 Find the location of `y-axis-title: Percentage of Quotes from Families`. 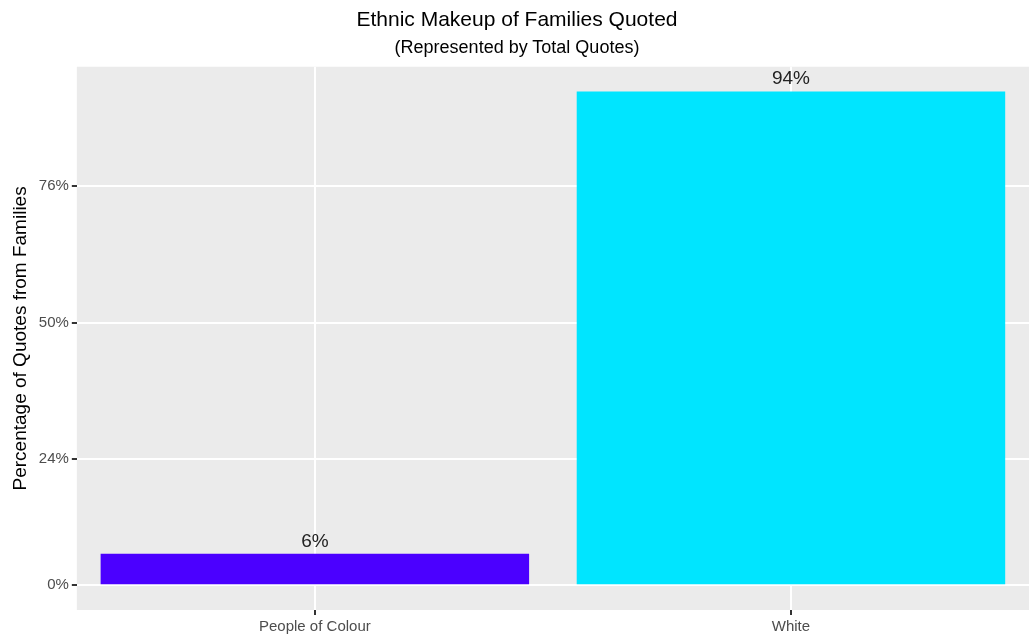

y-axis-title: Percentage of Quotes from Families is located at coordinates (19, 338).